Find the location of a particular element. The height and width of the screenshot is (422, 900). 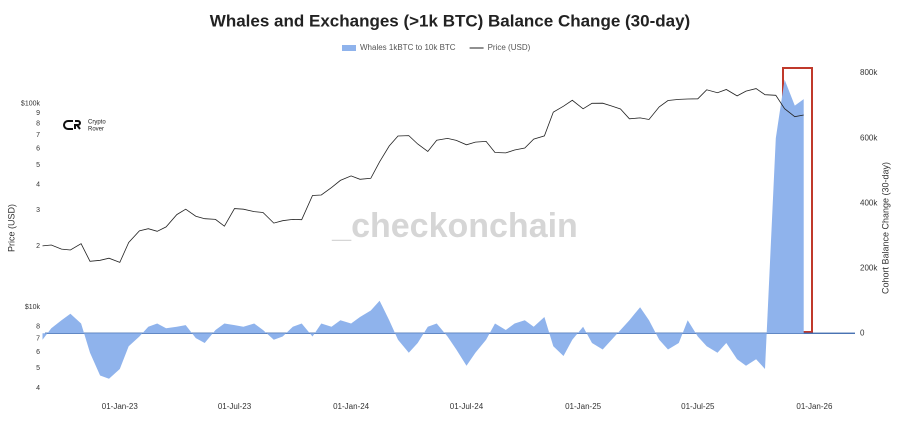

legend-label: Price (USD) is located at coordinates (509, 47).